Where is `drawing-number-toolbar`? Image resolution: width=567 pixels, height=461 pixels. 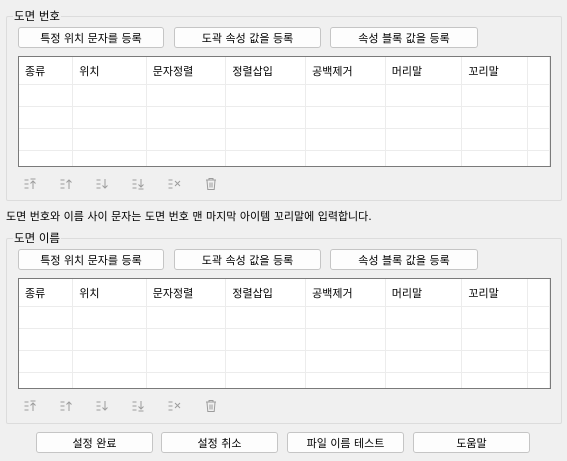
drawing-number-toolbar is located at coordinates (132, 184).